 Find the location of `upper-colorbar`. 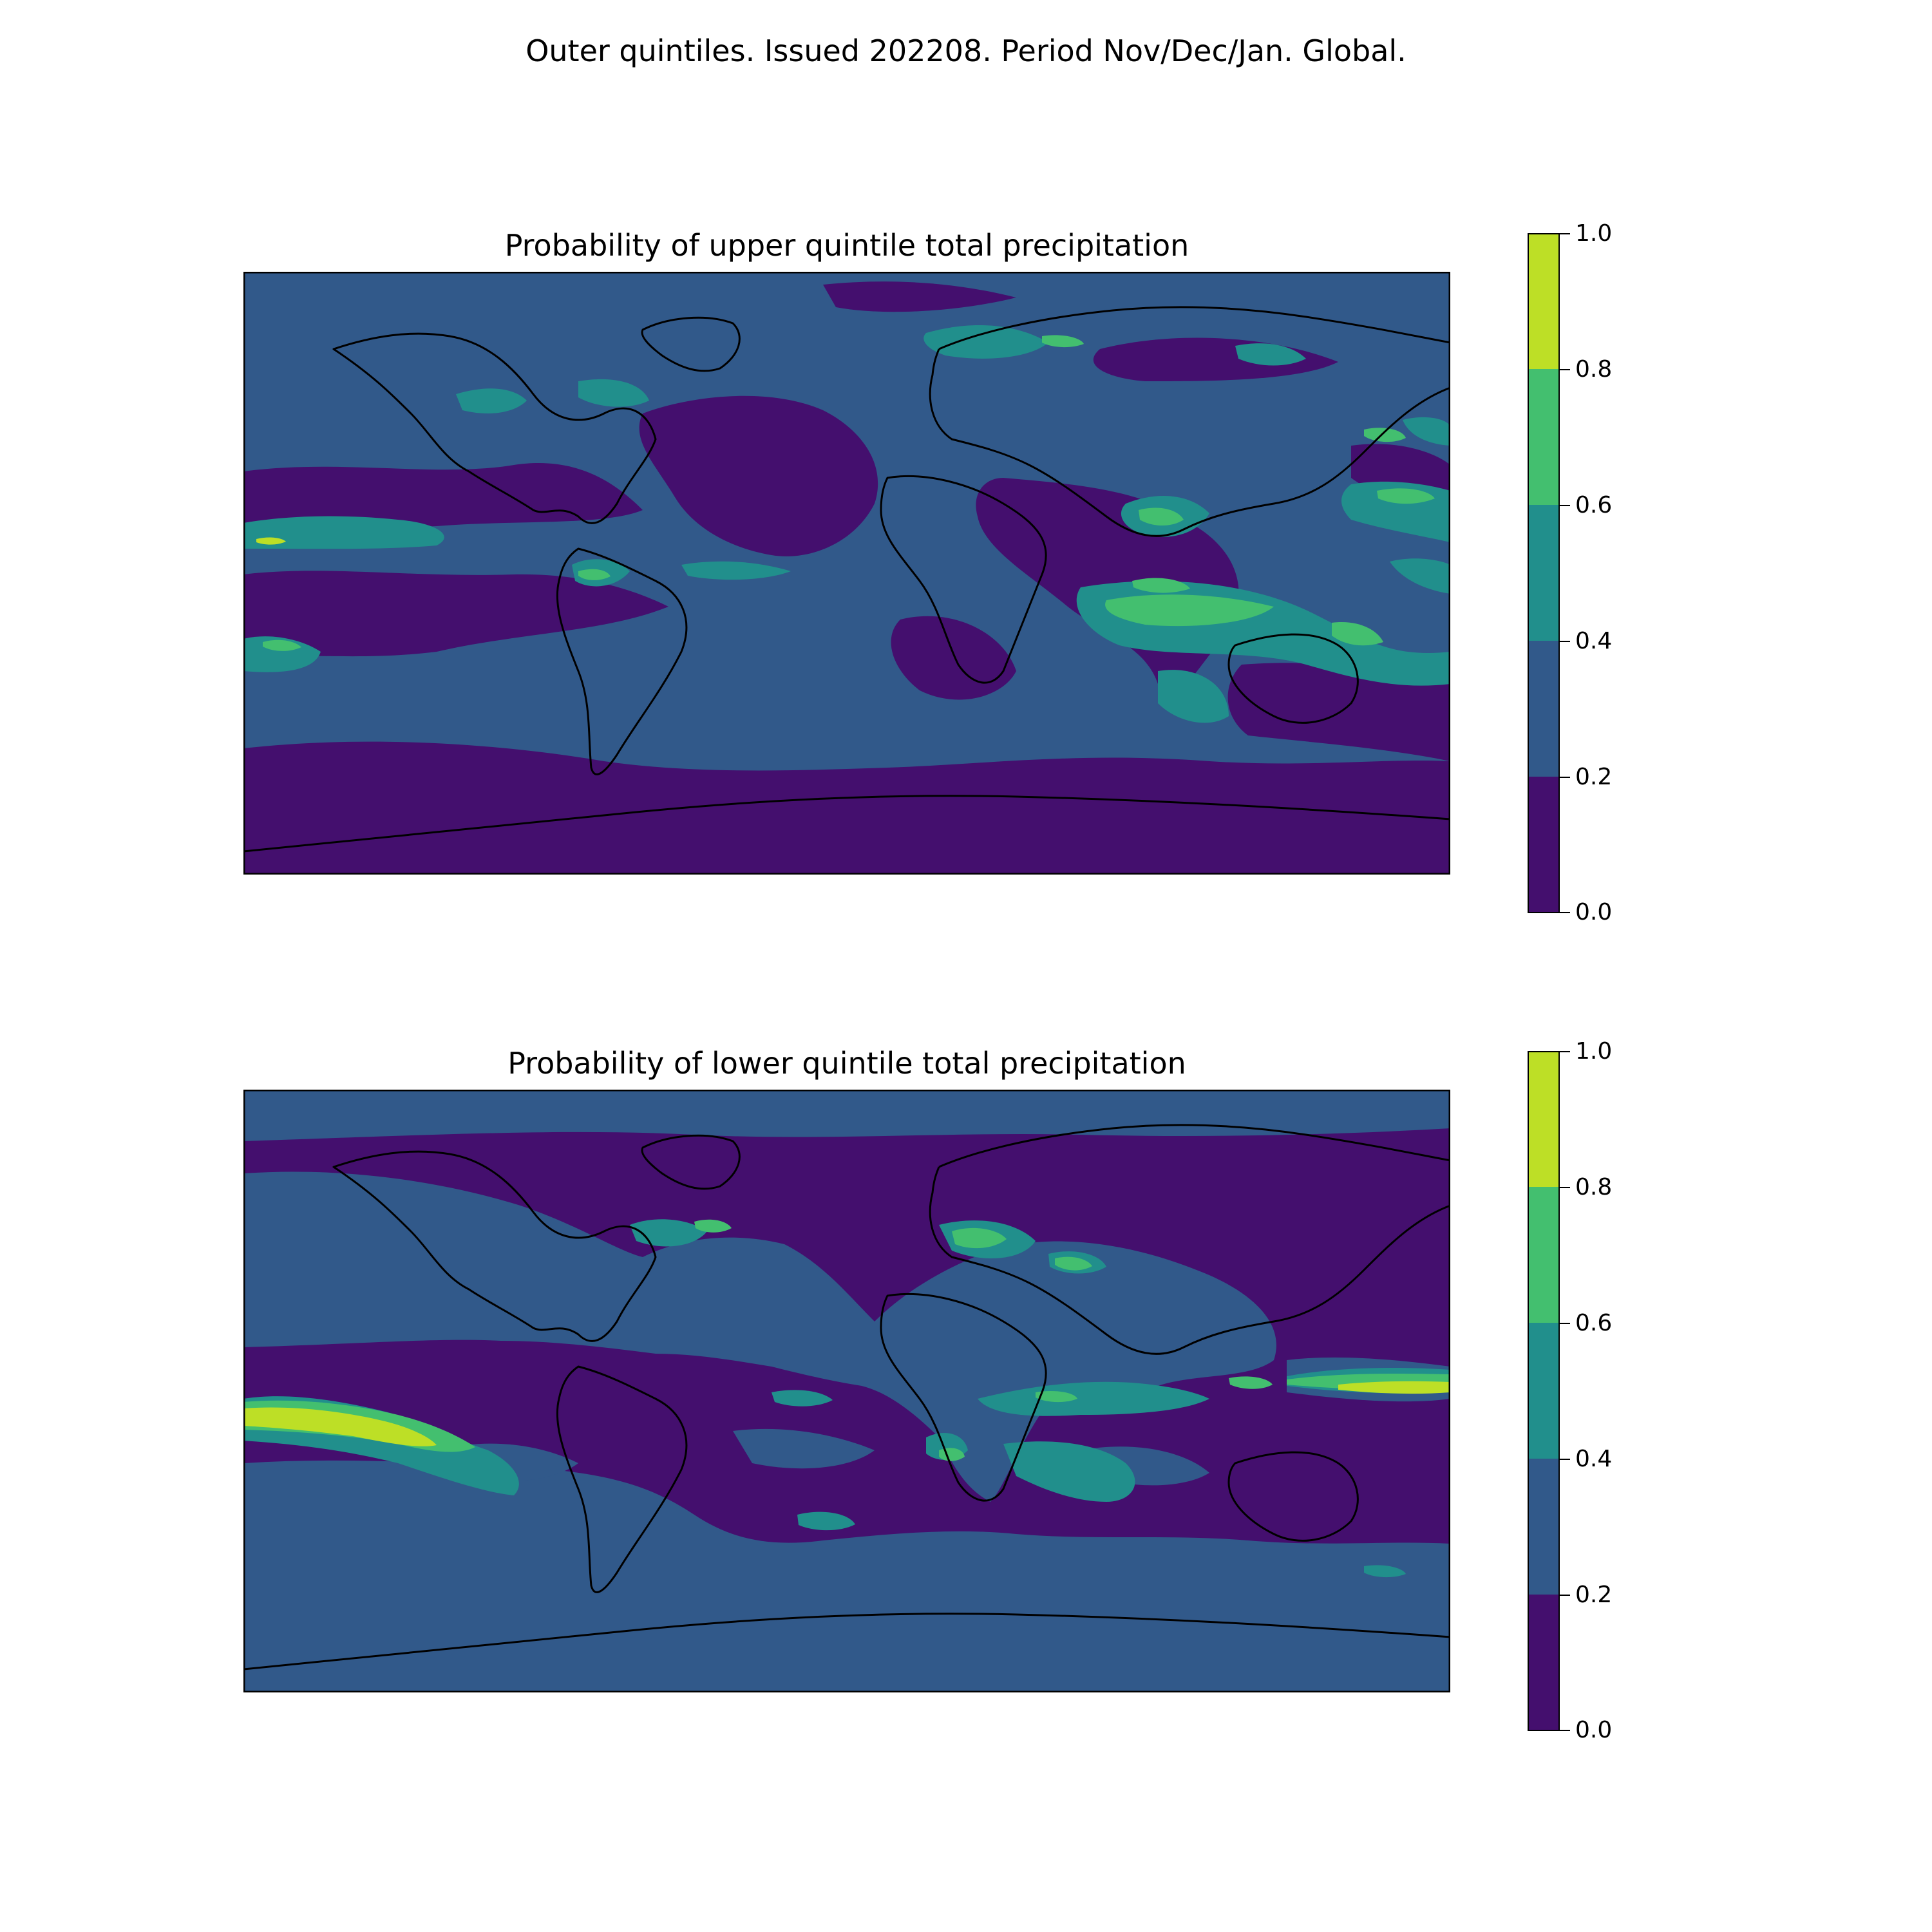

upper-colorbar is located at coordinates (1544, 573).